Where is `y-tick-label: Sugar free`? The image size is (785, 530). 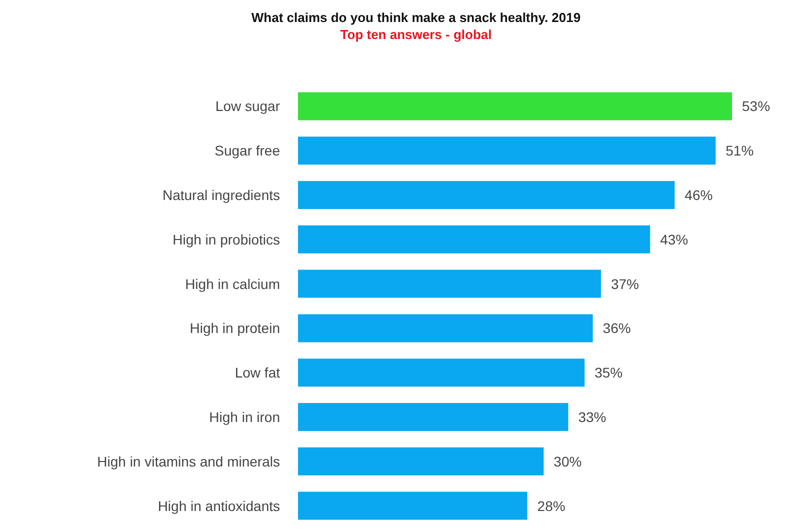 y-tick-label: Sugar free is located at coordinates (247, 150).